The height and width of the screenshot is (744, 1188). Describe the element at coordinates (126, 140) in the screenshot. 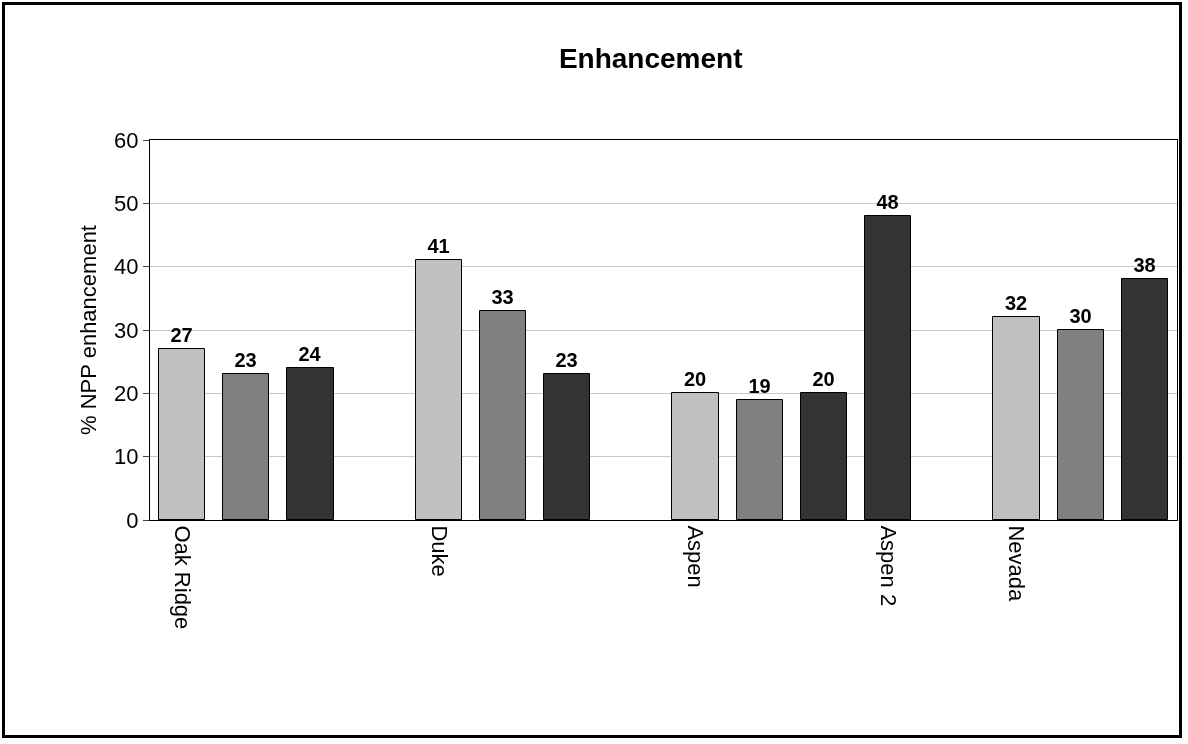

I see `y-tick-label: 60` at that location.